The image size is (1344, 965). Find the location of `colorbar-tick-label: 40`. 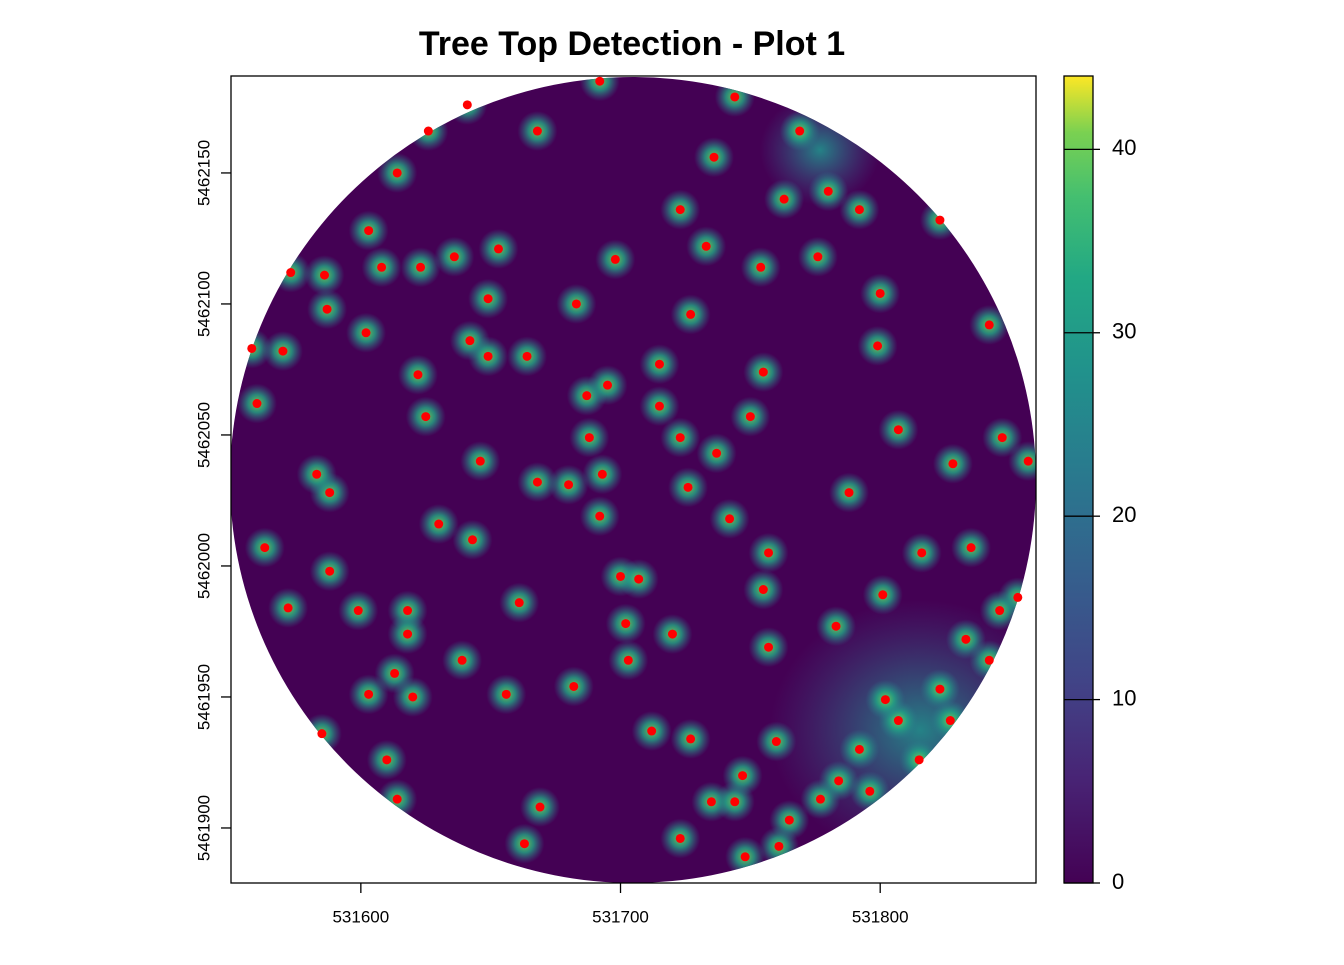

colorbar-tick-label: 40 is located at coordinates (1124, 147).